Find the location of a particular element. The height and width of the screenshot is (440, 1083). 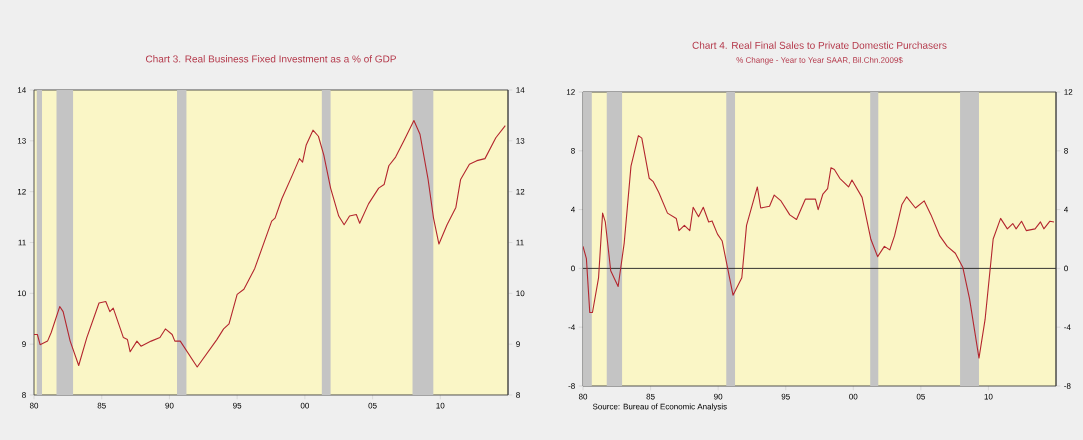

y-tick-label: 10 is located at coordinates (21, 293).